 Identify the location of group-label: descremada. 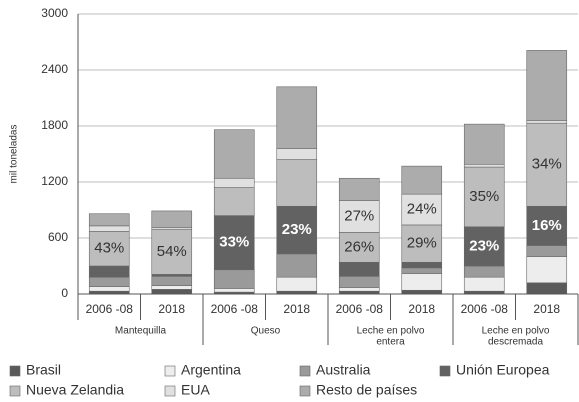
(515, 342).